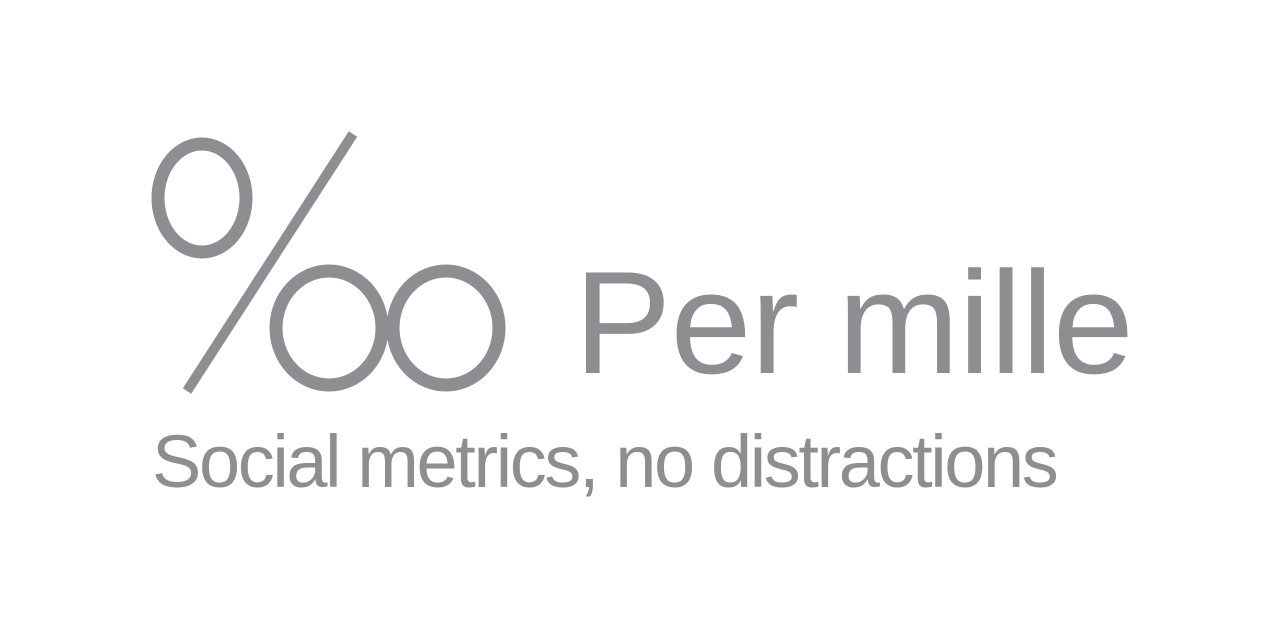 This screenshot has height=640, width=1280. I want to click on brand-name: Per mille, so click(854, 322).